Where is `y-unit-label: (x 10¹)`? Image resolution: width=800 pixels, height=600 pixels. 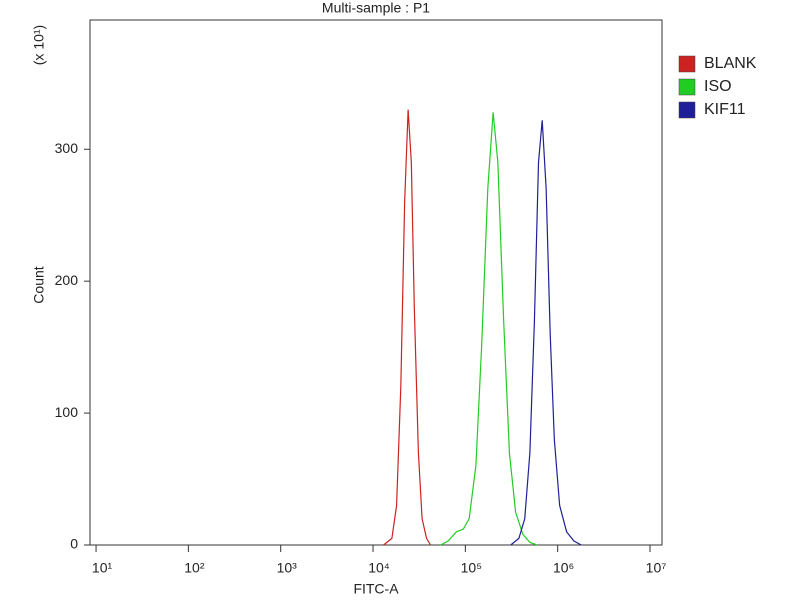 y-unit-label: (x 10¹) is located at coordinates (39, 45).